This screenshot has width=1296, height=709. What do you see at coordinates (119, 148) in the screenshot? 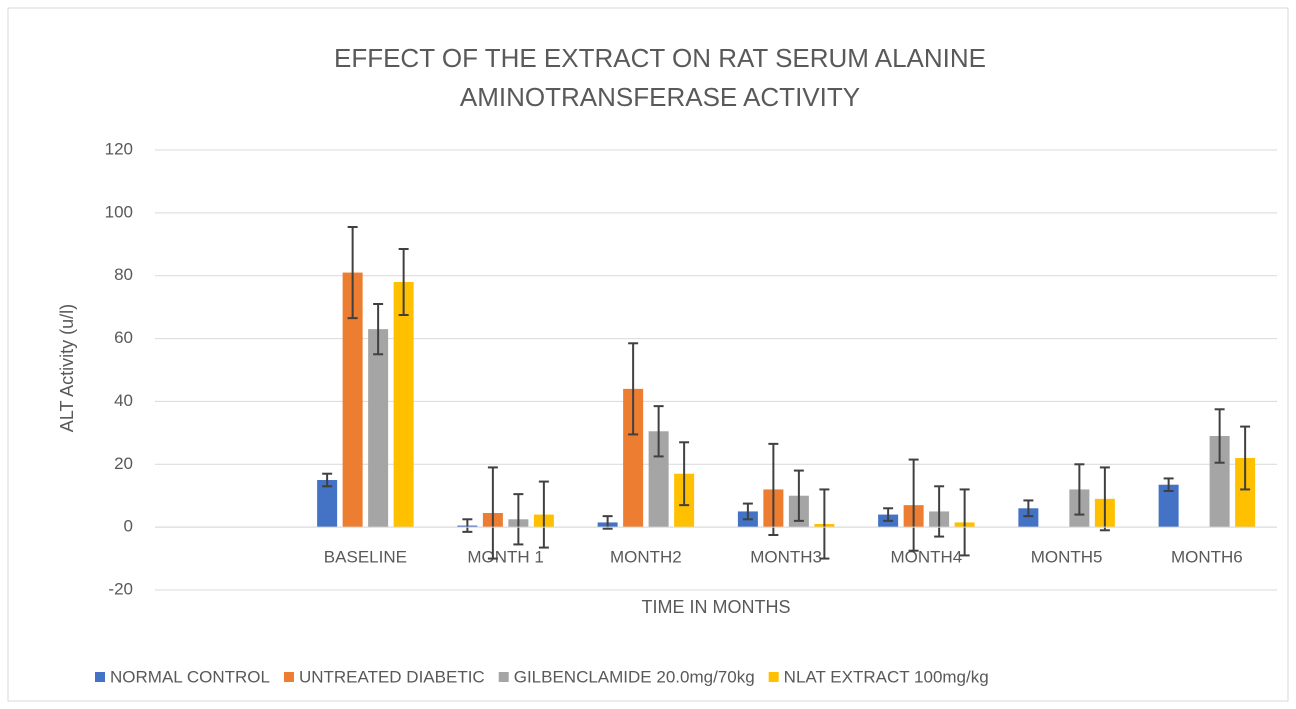
I see `y-tick-label: 120` at bounding box center [119, 148].